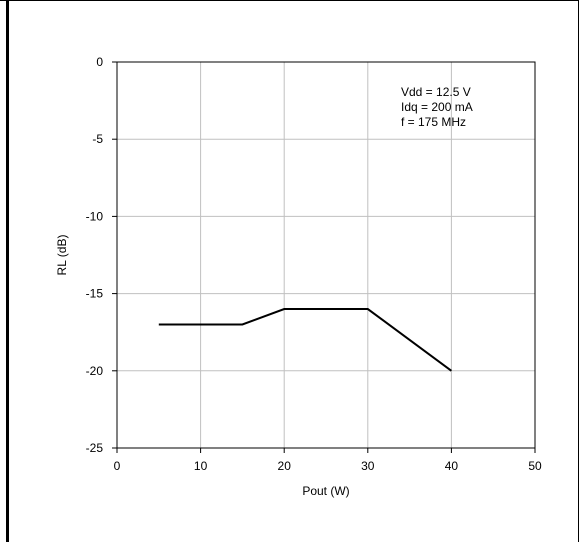  What do you see at coordinates (95, 216) in the screenshot?
I see `y-tick-label: -10` at bounding box center [95, 216].